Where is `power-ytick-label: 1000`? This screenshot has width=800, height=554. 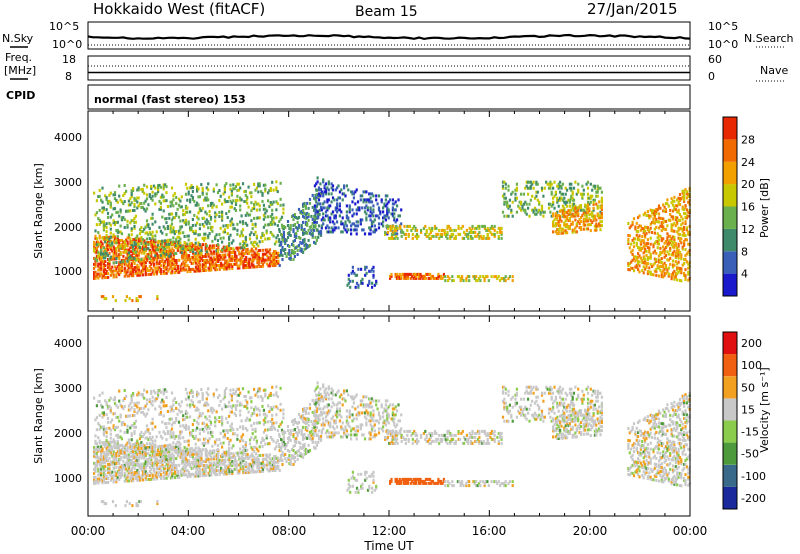
power-ytick-label: 1000 is located at coordinates (68, 271).